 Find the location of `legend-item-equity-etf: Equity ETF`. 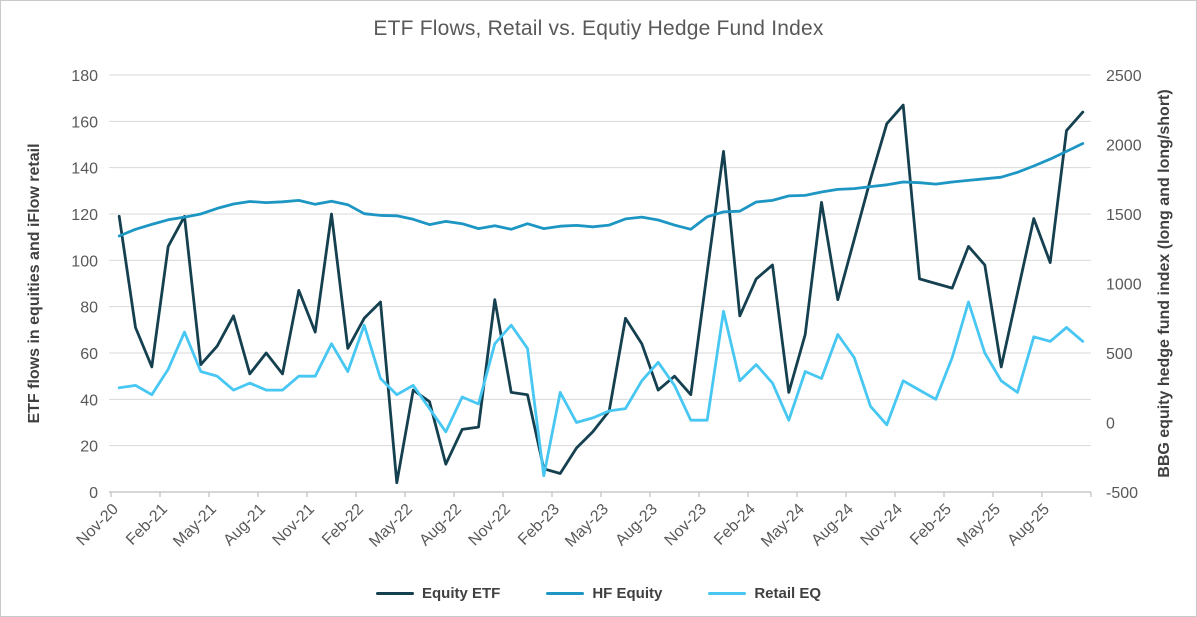

legend-item-equity-etf: Equity ETF is located at coordinates (438, 593).